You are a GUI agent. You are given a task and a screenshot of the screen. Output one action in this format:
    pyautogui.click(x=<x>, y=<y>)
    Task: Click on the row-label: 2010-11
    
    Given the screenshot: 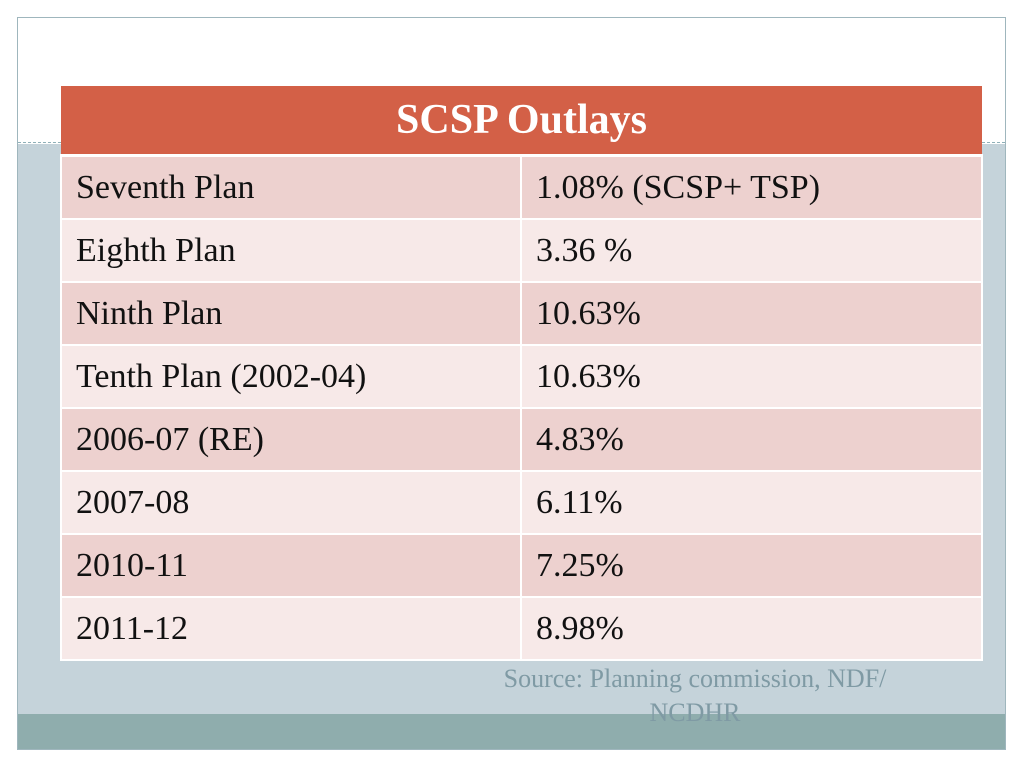 What is the action you would take?
    pyautogui.click(x=291, y=565)
    